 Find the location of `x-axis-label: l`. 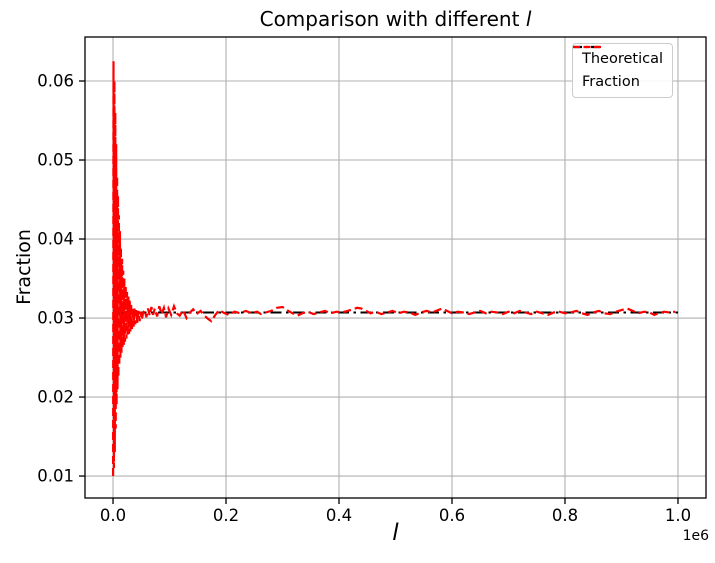

x-axis-label: l is located at coordinates (395, 533).